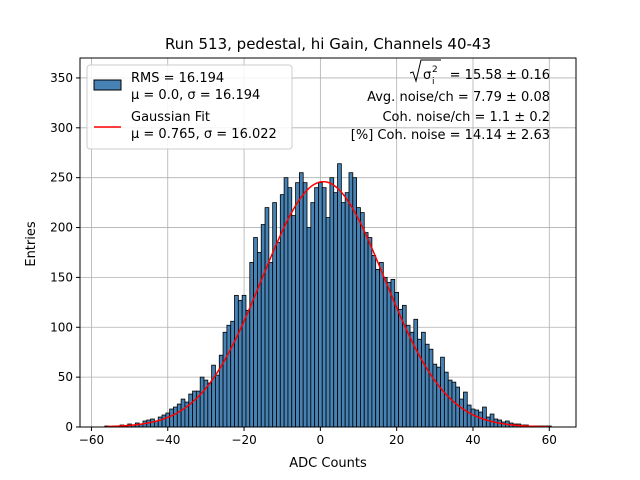 This screenshot has height=480, width=640. I want to click on x-axis-label: ADC Counts, so click(328, 463).